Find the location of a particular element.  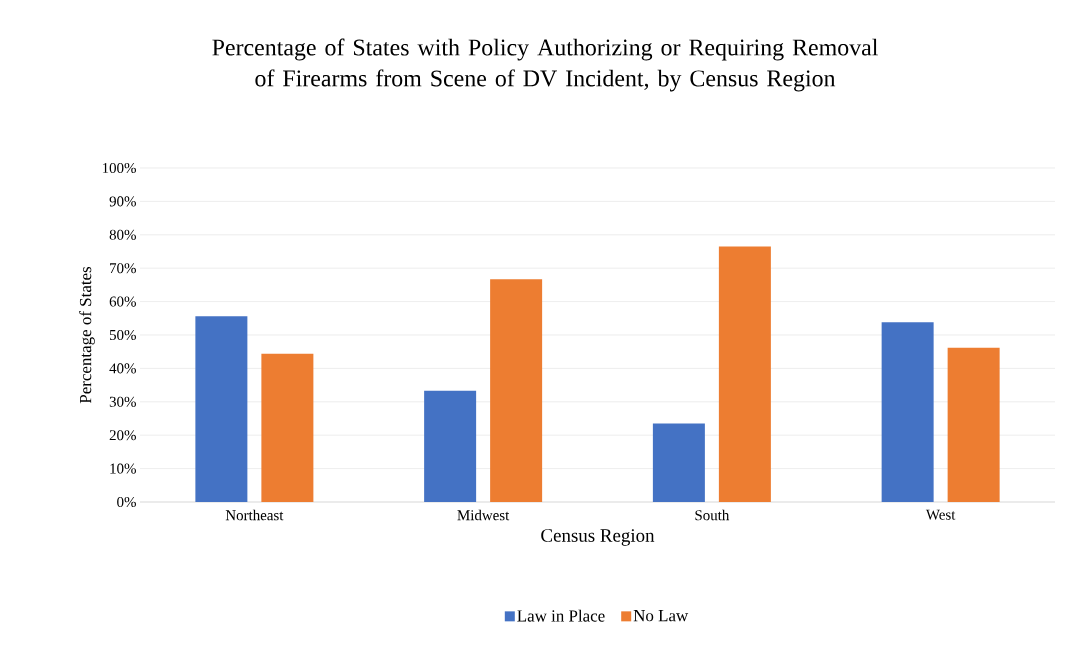

legend-label: Law in Place is located at coordinates (561, 615).